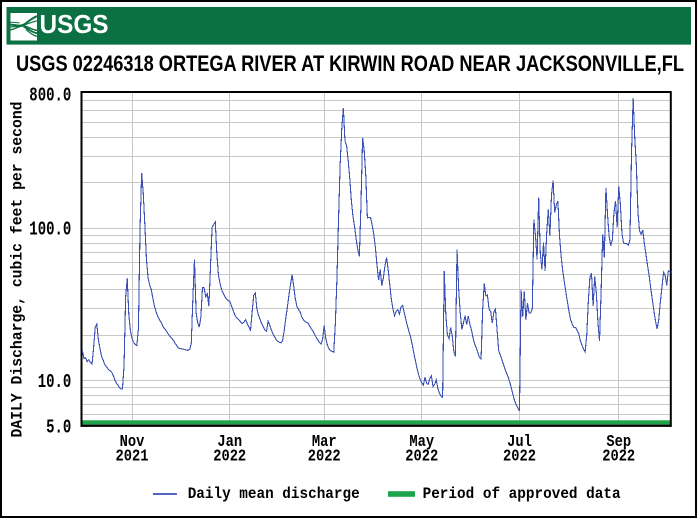 The image size is (697, 518). Describe the element at coordinates (50, 230) in the screenshot. I see `svg-text: 100.0` at that location.